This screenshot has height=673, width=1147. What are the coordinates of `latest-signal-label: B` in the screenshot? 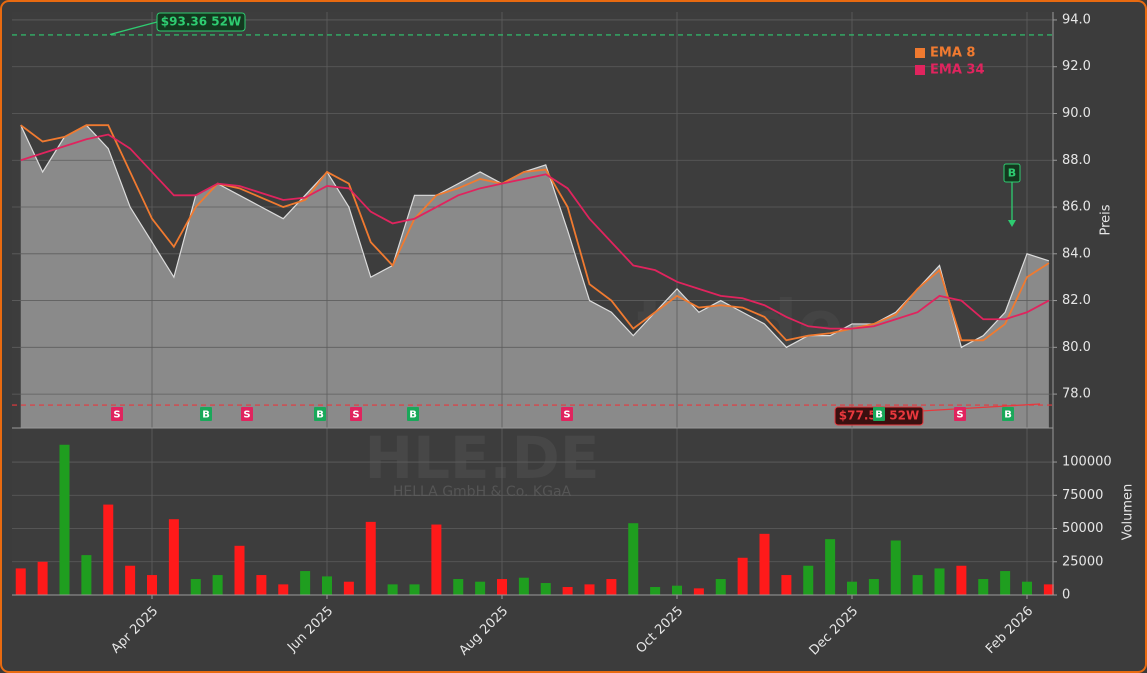 It's located at (1012, 173).